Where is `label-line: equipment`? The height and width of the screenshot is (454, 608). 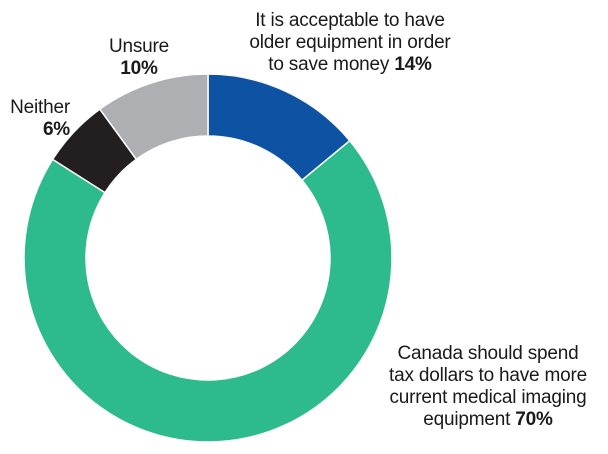 label-line: equipment is located at coordinates (467, 419).